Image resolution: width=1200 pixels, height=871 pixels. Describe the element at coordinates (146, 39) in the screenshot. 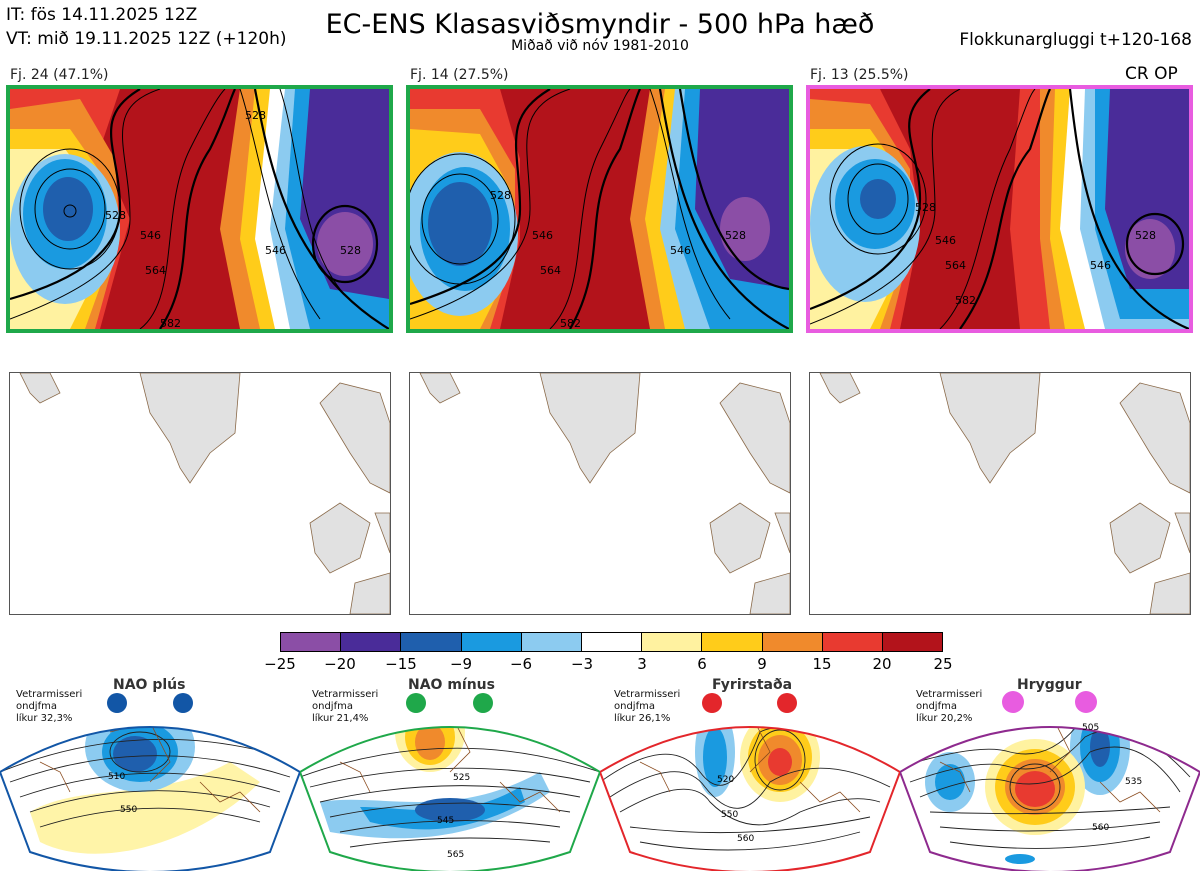

I see `valid-time: VT: mið 19.11.2025 12Z (+120h)` at that location.